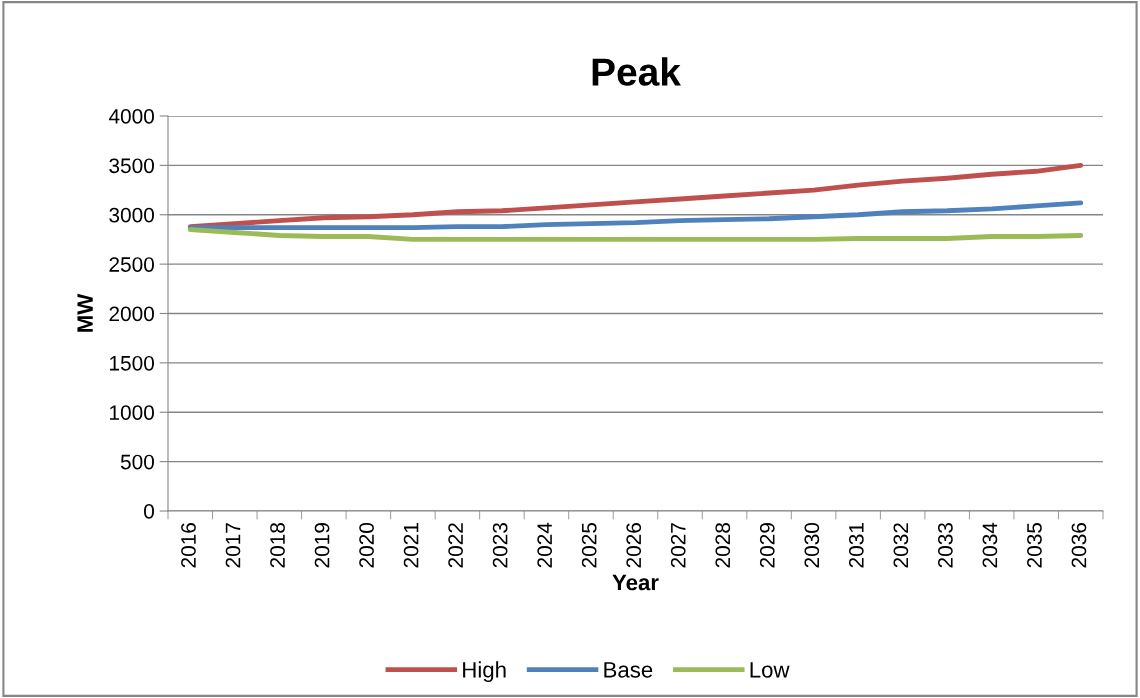  What do you see at coordinates (277, 545) in the screenshot?
I see `x-tick-label: 2018` at bounding box center [277, 545].